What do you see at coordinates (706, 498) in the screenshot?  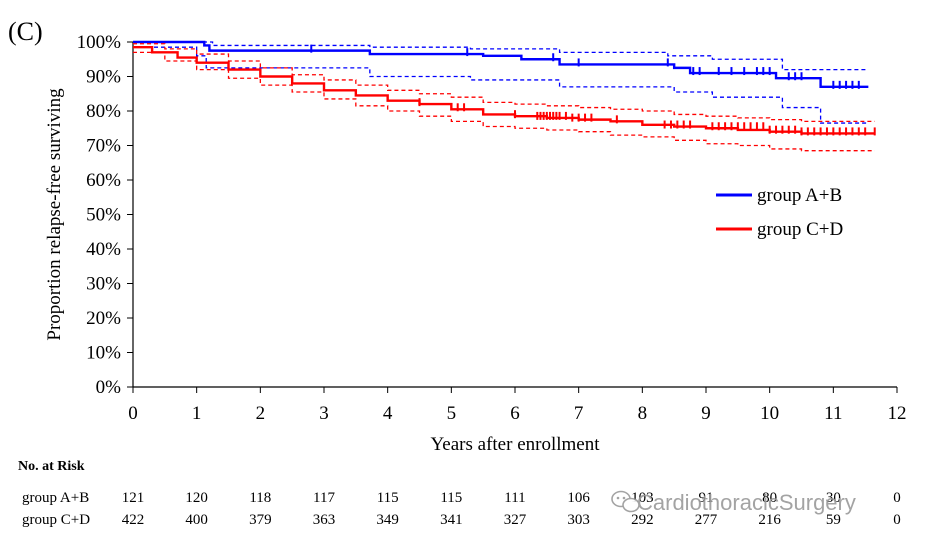 I see `risk-count: 91` at bounding box center [706, 498].